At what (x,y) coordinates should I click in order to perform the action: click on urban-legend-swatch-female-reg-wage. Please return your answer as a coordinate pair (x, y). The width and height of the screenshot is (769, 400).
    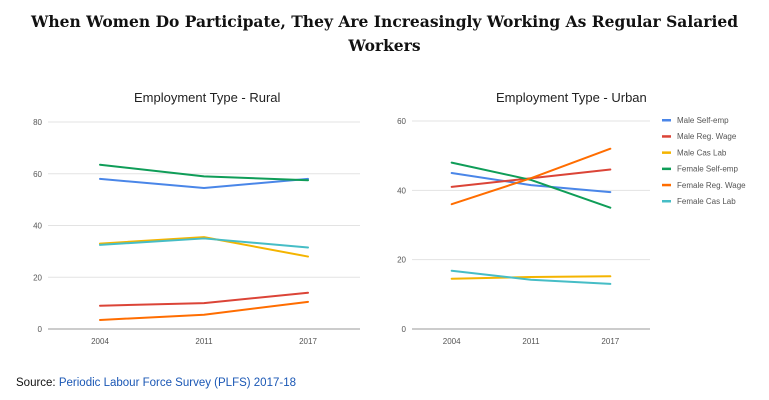
    Looking at the image, I should click on (666, 185).